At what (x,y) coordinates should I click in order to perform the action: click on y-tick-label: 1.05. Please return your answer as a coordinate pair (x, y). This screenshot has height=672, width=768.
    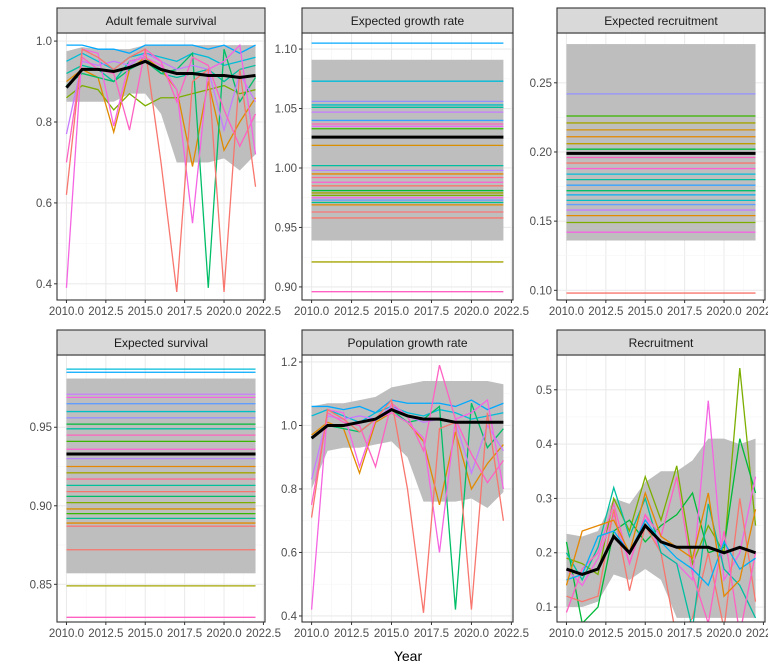
    Looking at the image, I should click on (286, 110).